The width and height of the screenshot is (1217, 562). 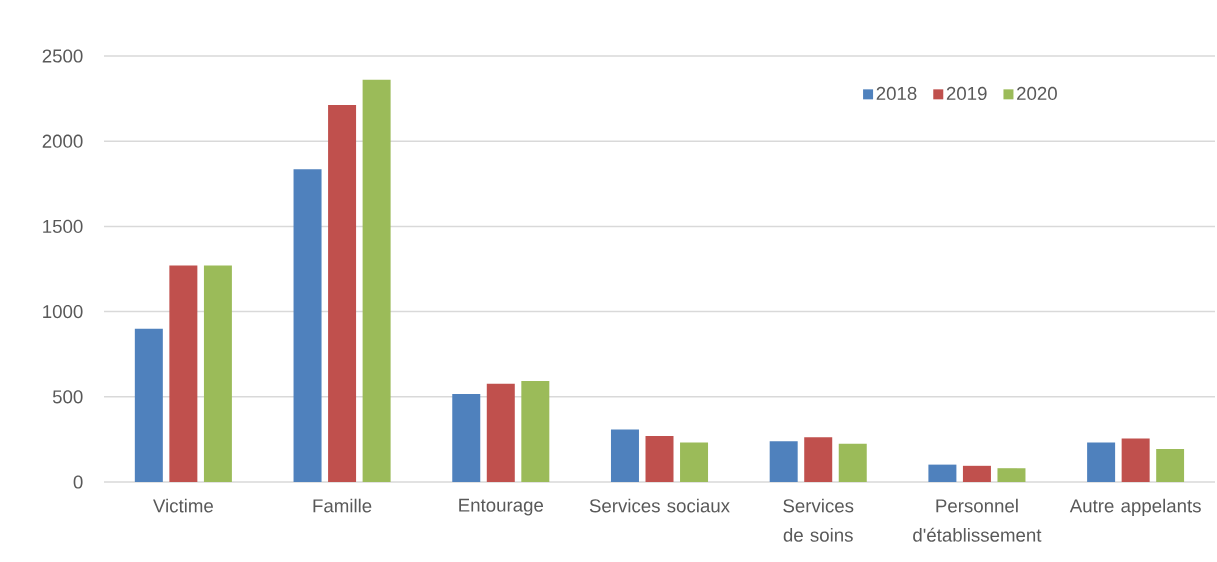 I want to click on x-tick-label: Famille, so click(x=342, y=505).